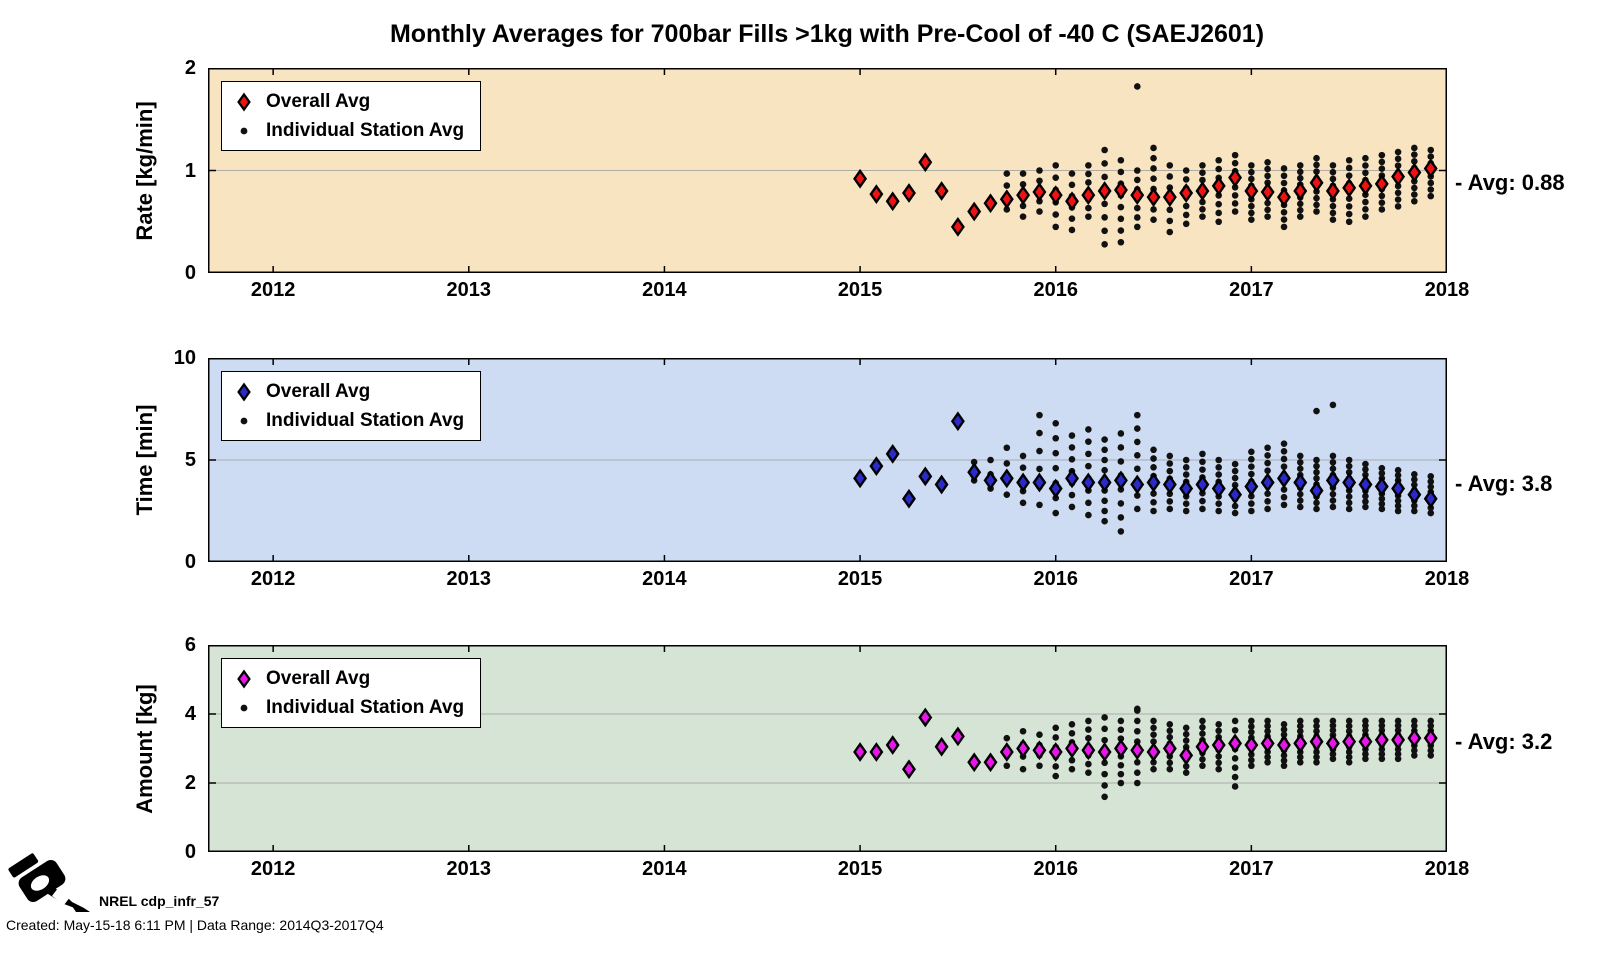  Describe the element at coordinates (349, 707) in the screenshot. I see `legend-row-individual: Individual Station Avg` at that location.